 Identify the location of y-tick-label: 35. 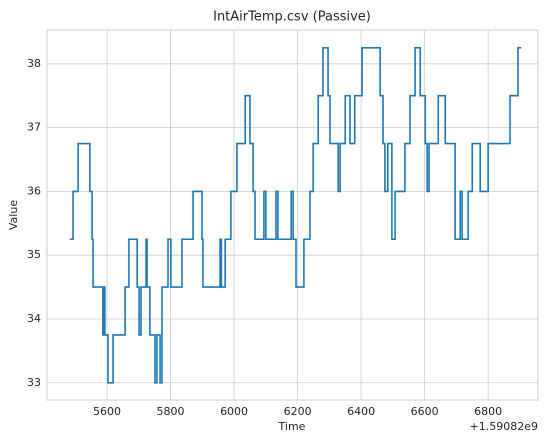
(34, 254).